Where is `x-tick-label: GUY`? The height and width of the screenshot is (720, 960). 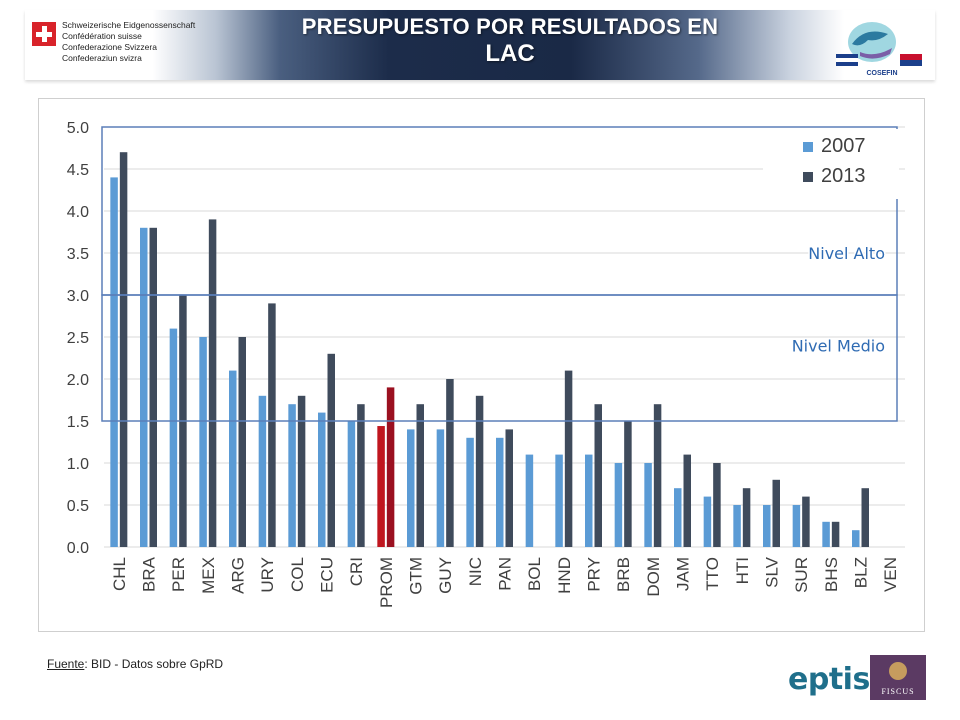 x-tick-label: GUY is located at coordinates (445, 575).